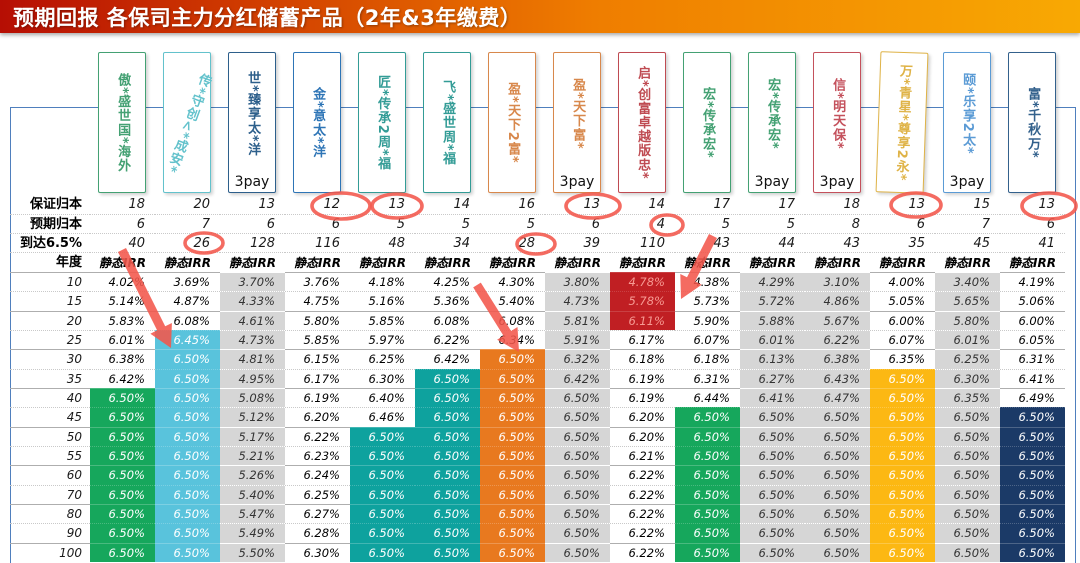  What do you see at coordinates (837, 301) in the screenshot?
I see `irr-cell: 4.86%` at bounding box center [837, 301].